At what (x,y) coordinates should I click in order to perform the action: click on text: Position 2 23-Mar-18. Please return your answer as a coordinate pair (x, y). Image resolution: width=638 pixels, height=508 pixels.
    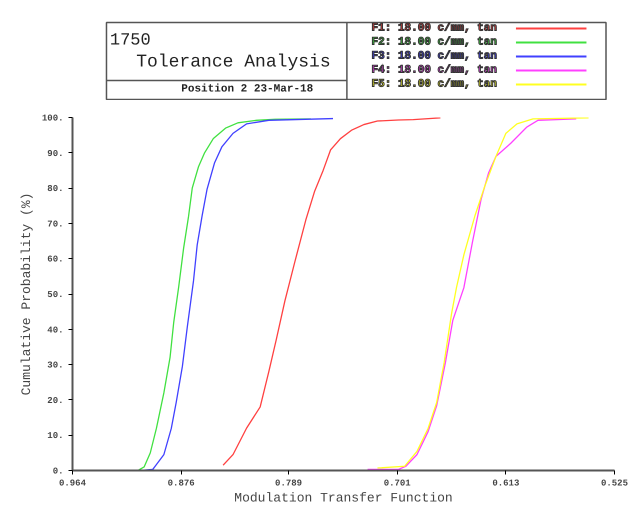
    Looking at the image, I should click on (247, 90).